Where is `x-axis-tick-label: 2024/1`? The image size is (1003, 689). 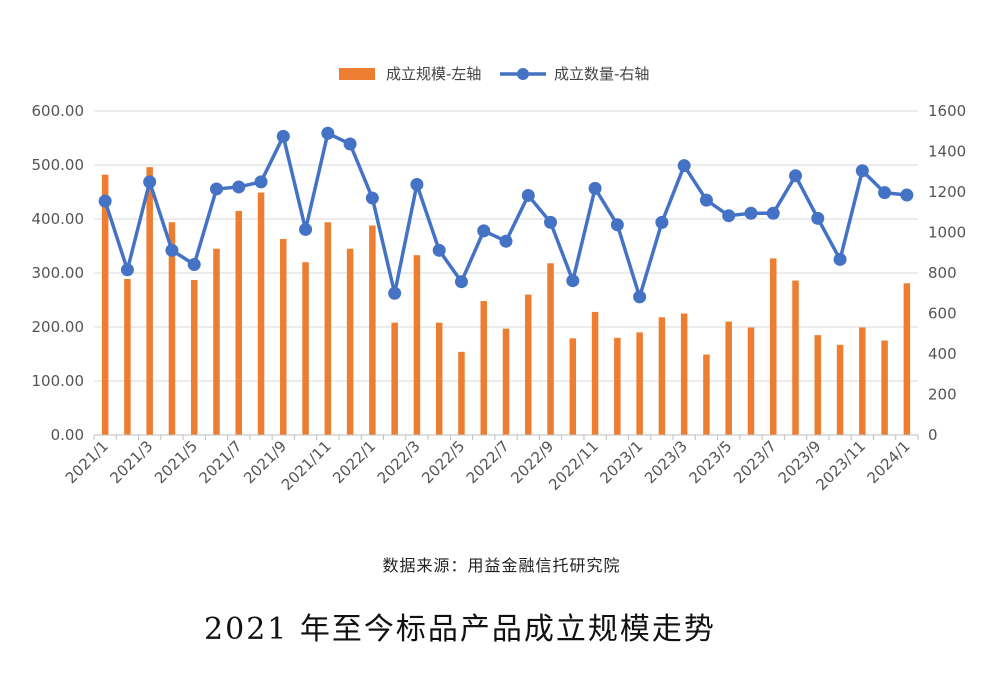 x-axis-tick-label: 2024/1 is located at coordinates (889, 462).